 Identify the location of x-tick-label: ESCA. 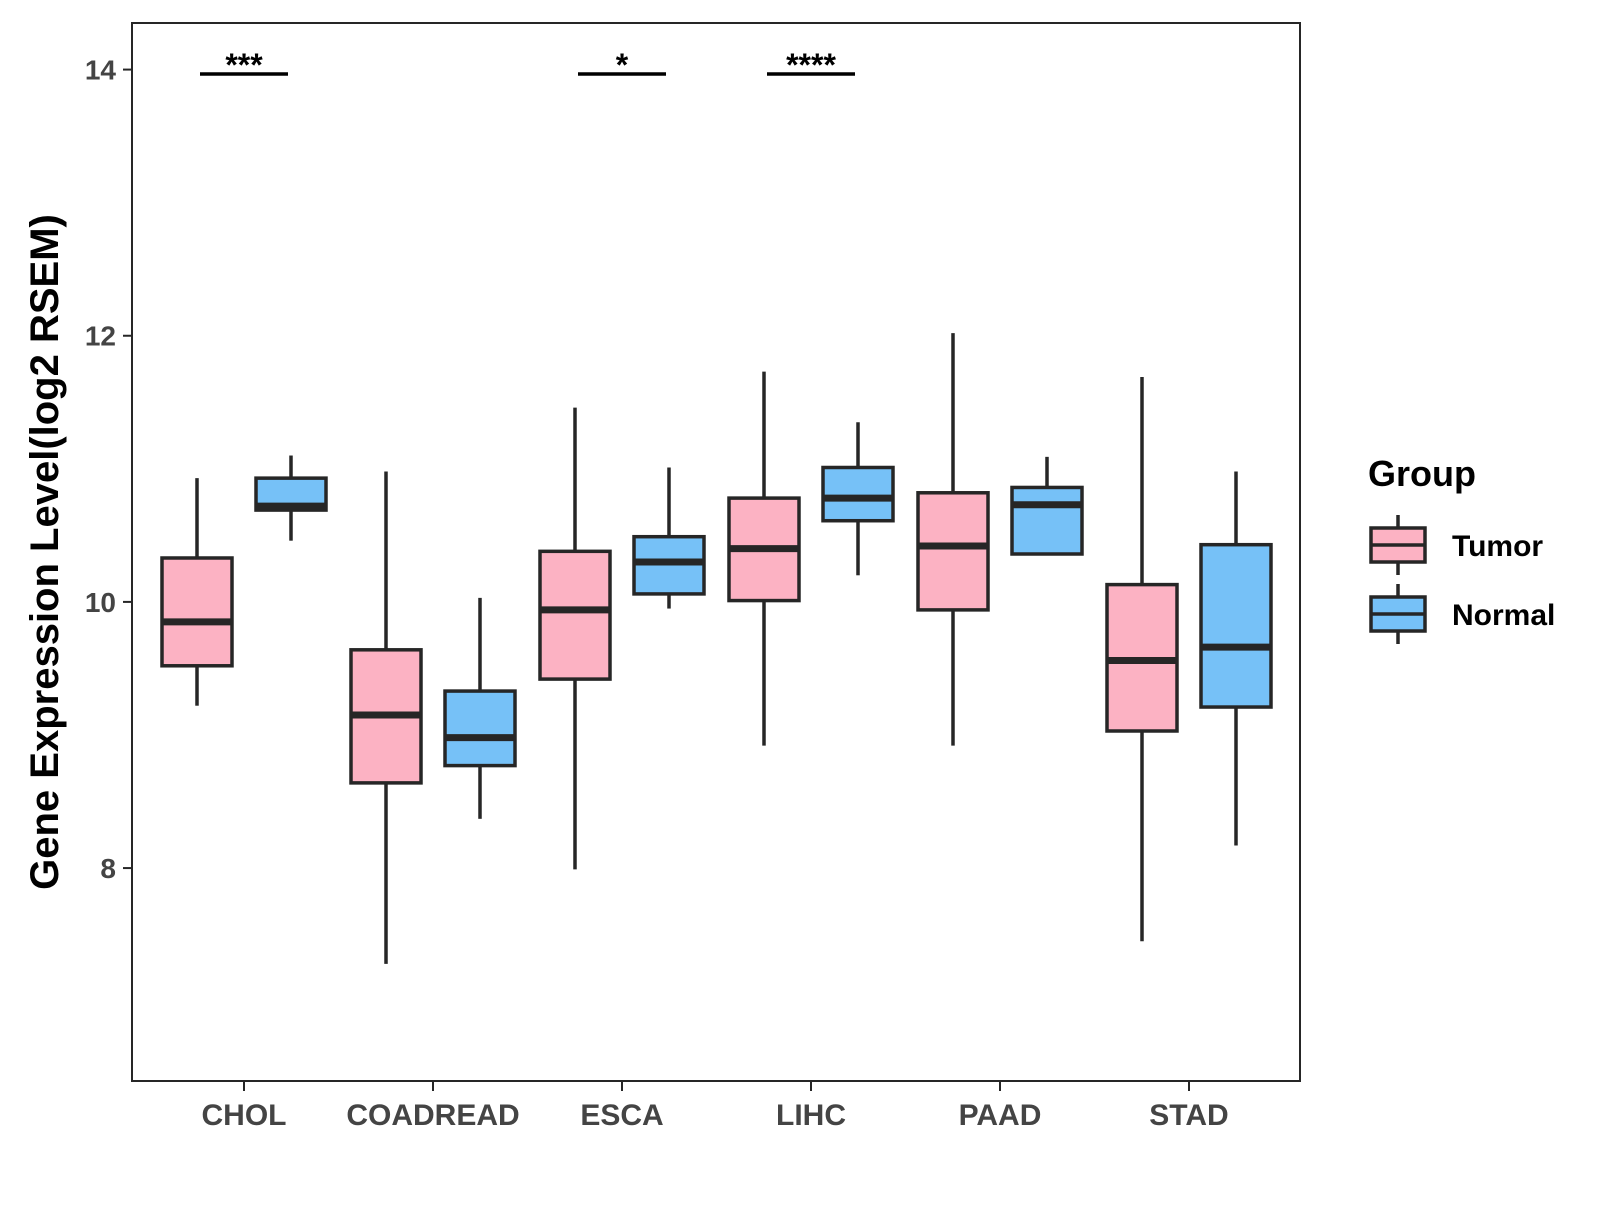
(621, 1115).